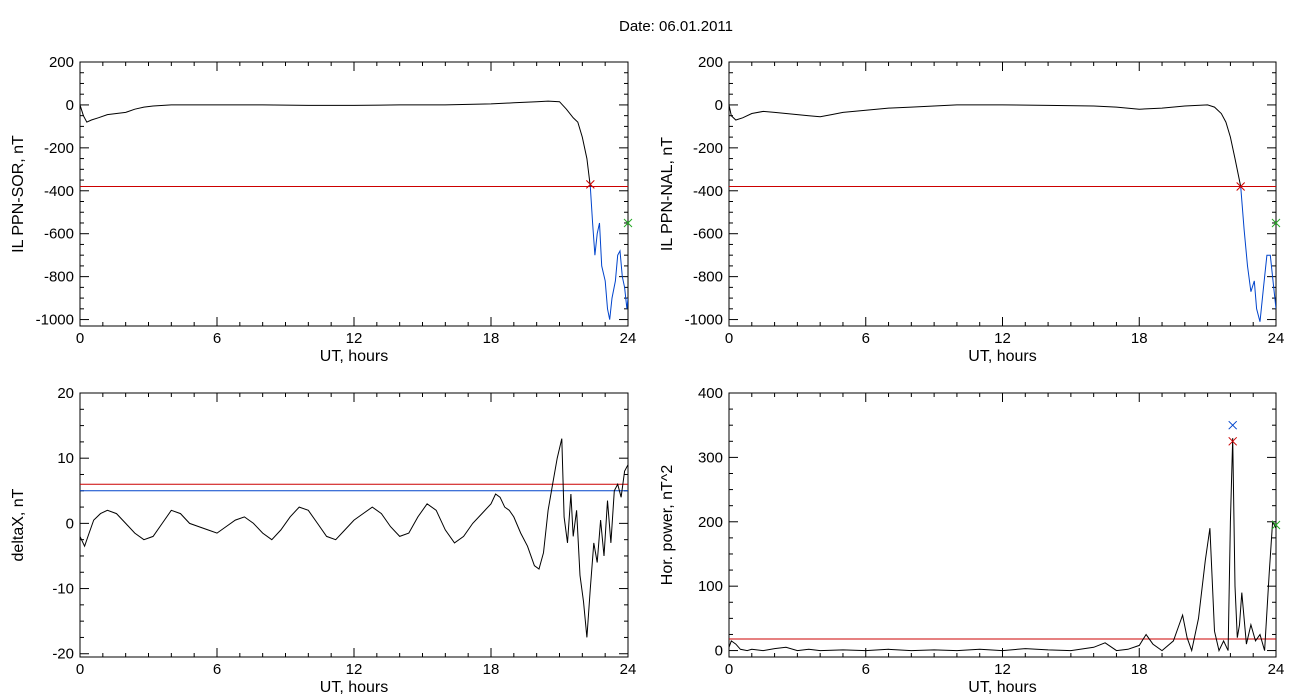 This screenshot has width=1300, height=700. I want to click on y-axis-label: Hor. power, nT^2, so click(667, 525).